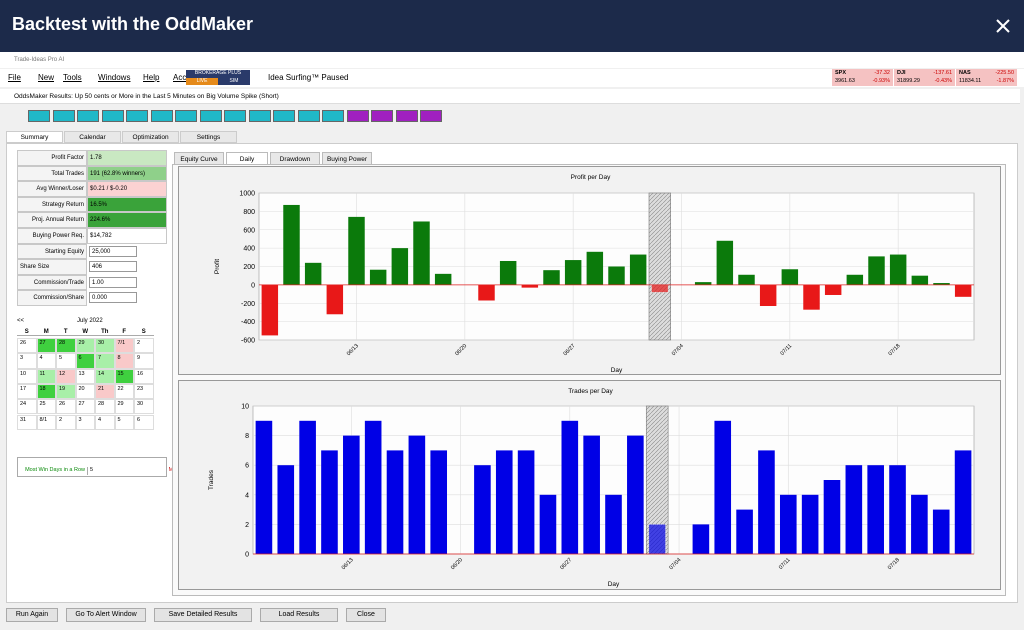 Image resolution: width=1024 pixels, height=630 pixels. What do you see at coordinates (124, 361) in the screenshot?
I see `calendar-day: 8` at bounding box center [124, 361].